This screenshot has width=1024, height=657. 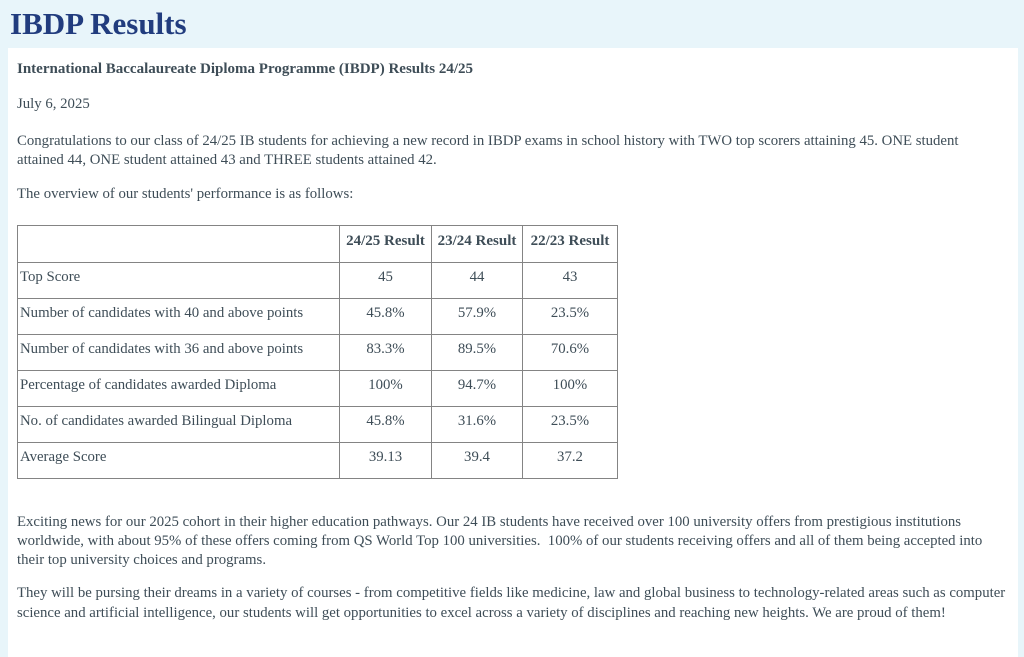 What do you see at coordinates (385, 243) in the screenshot?
I see `table-header-2425: 24/25 Result` at bounding box center [385, 243].